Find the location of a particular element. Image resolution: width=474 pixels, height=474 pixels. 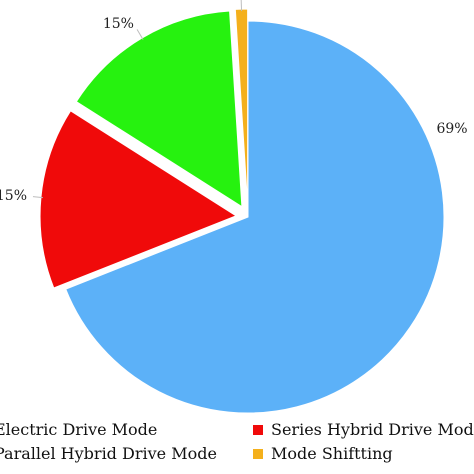

leader-line-parallel-hybrid-drive-mode is located at coordinates (140, 34).